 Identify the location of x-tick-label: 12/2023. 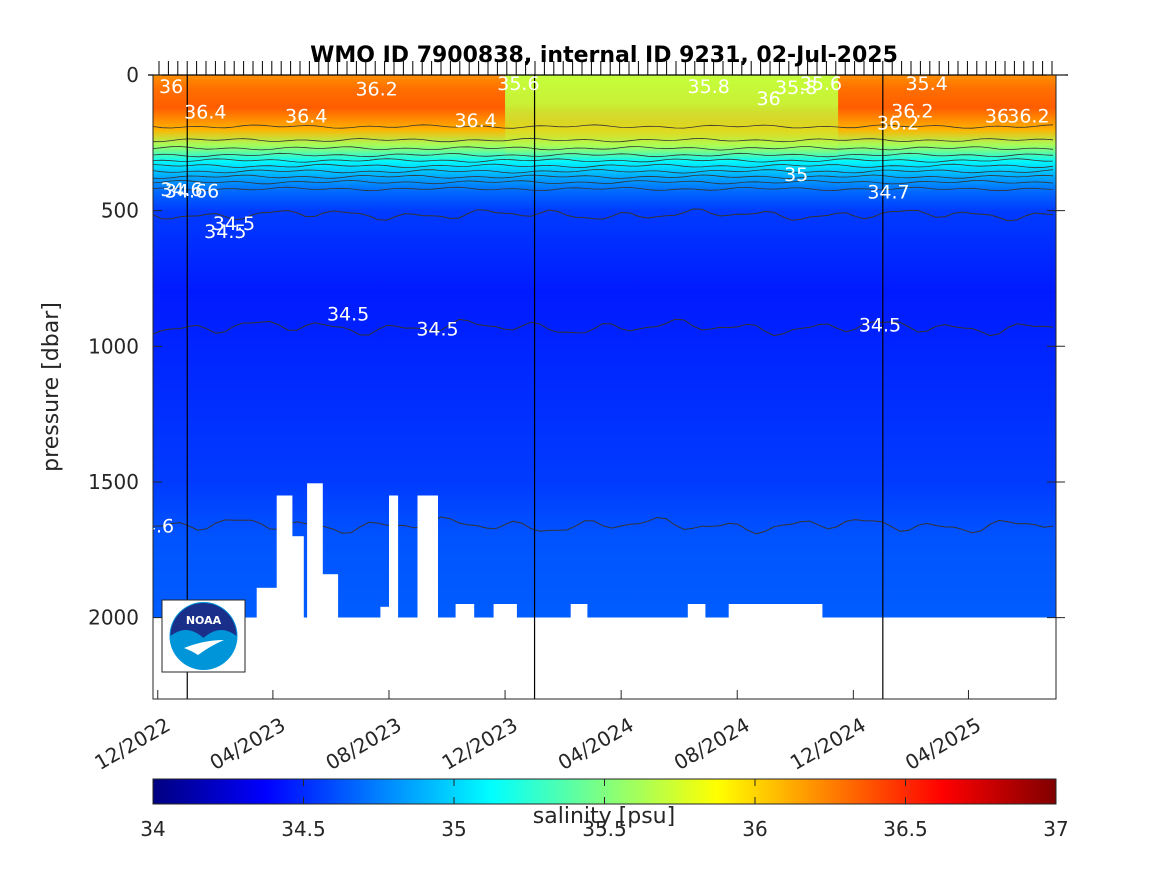
(480, 744).